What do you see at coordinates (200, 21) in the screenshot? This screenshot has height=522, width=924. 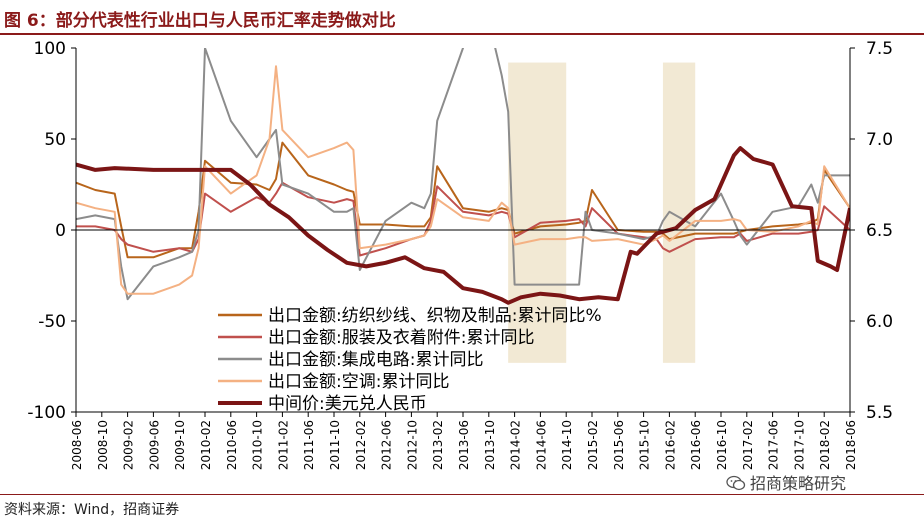 I see `chart-title: 图 6：部分代表性行业出口与人民币汇率走势做对比` at bounding box center [200, 21].